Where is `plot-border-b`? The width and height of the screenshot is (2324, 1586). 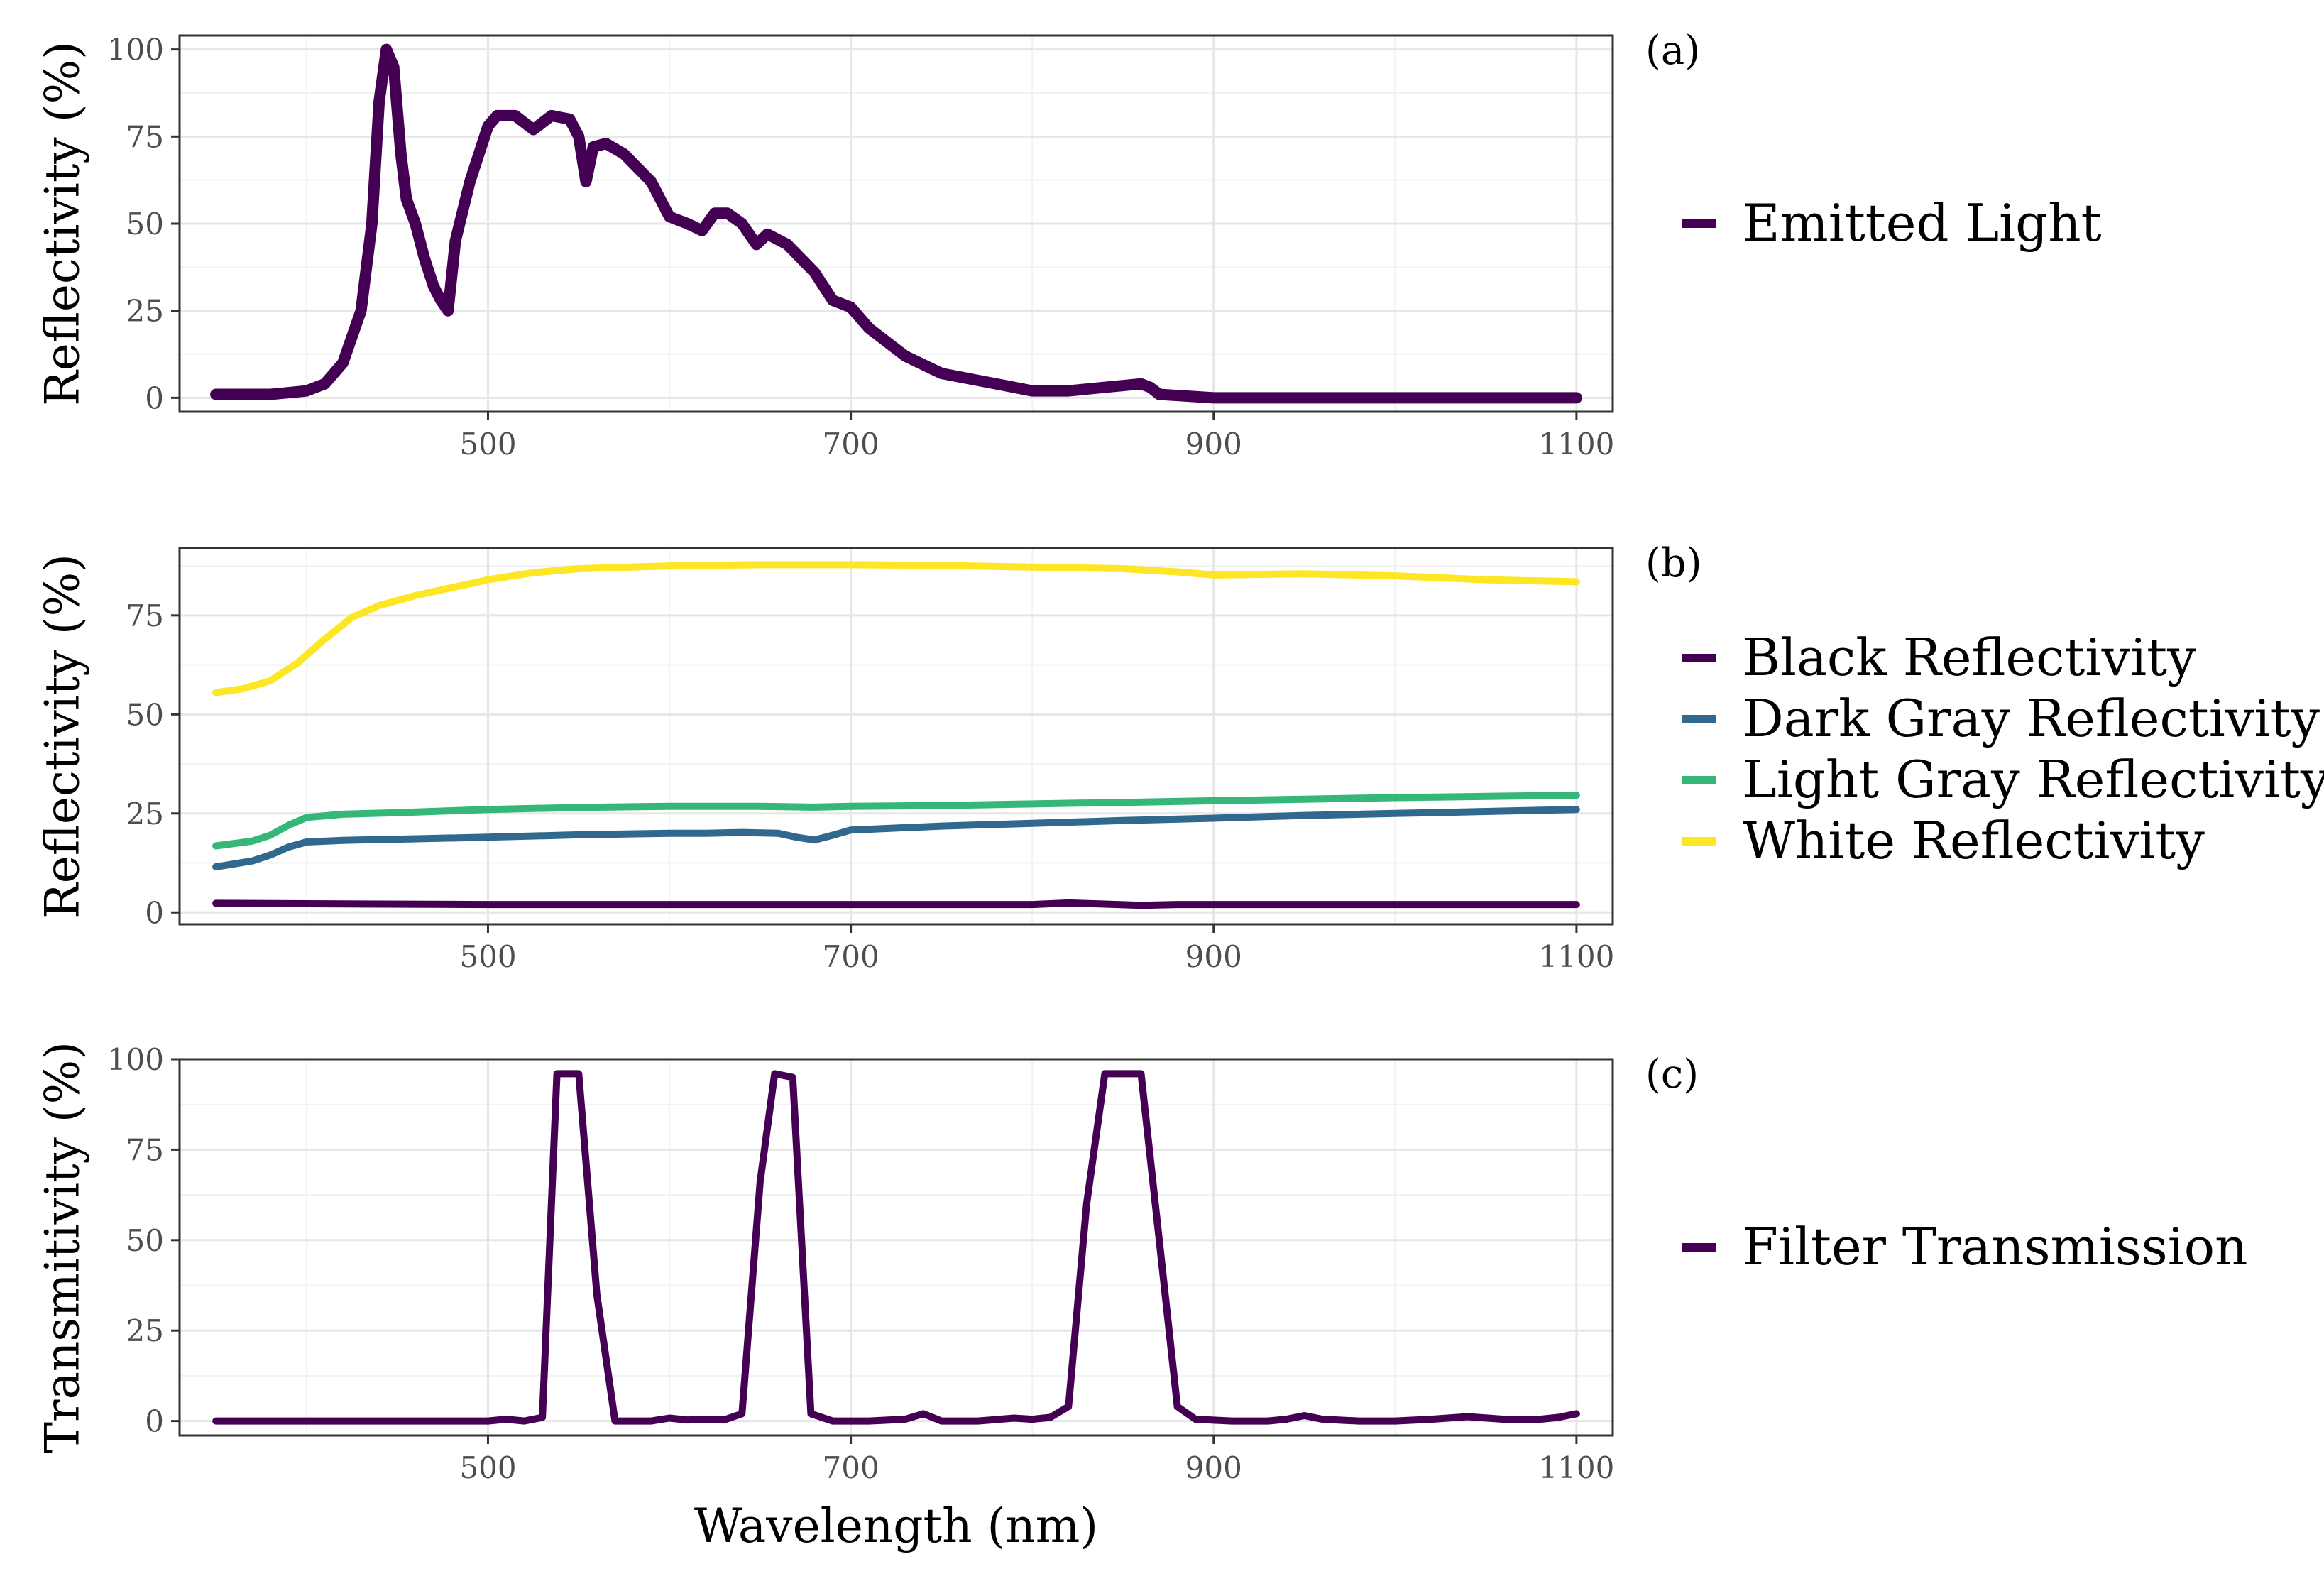 plot-border-b is located at coordinates (896, 736).